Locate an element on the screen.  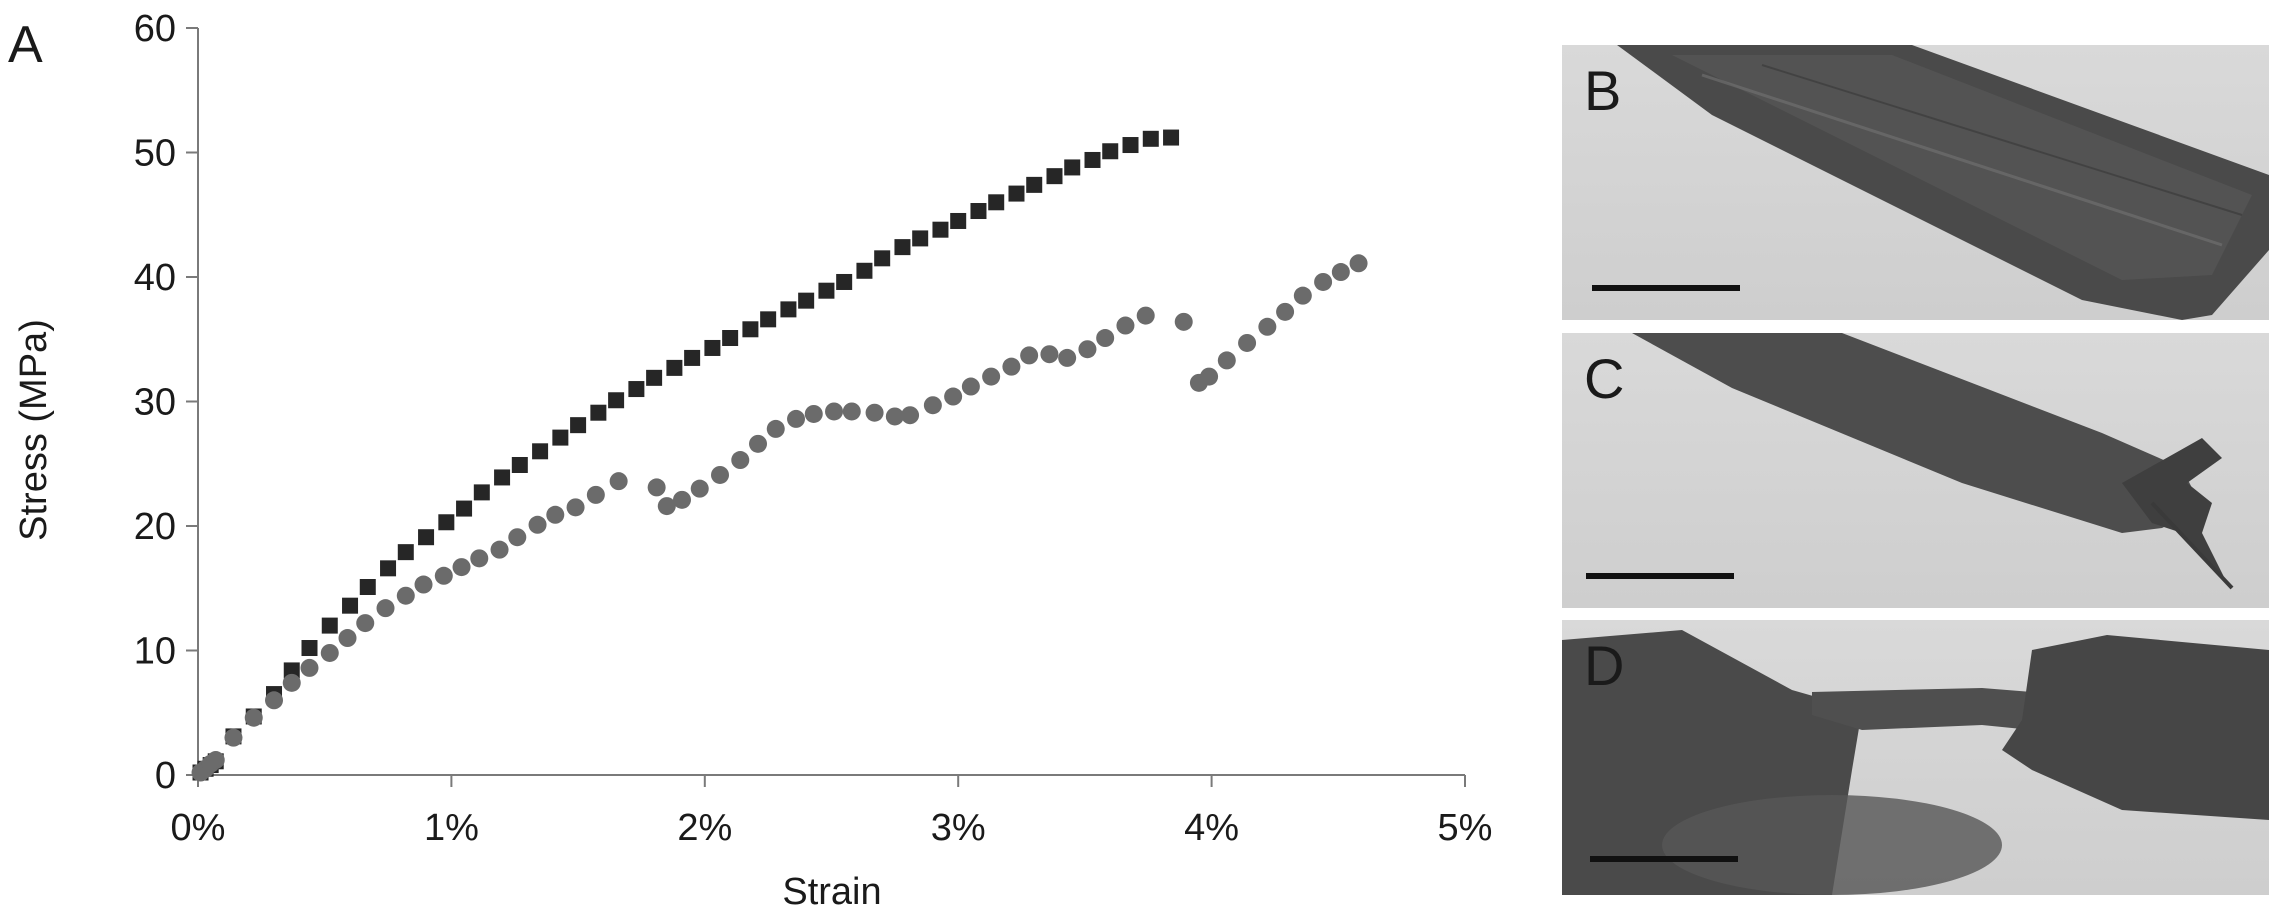
y-tick-label: 20 is located at coordinates (155, 527).